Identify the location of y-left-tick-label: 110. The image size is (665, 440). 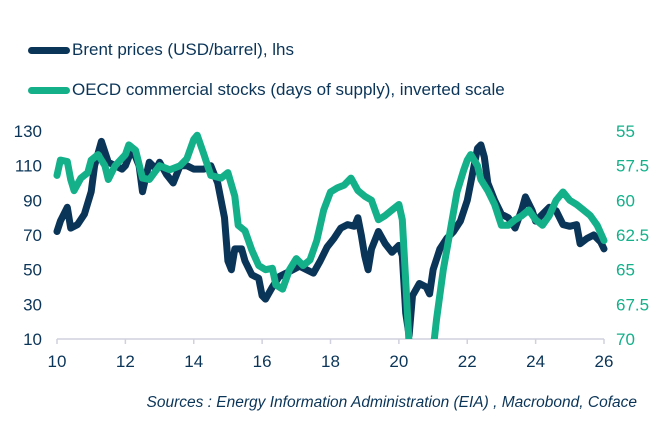
(28, 166).